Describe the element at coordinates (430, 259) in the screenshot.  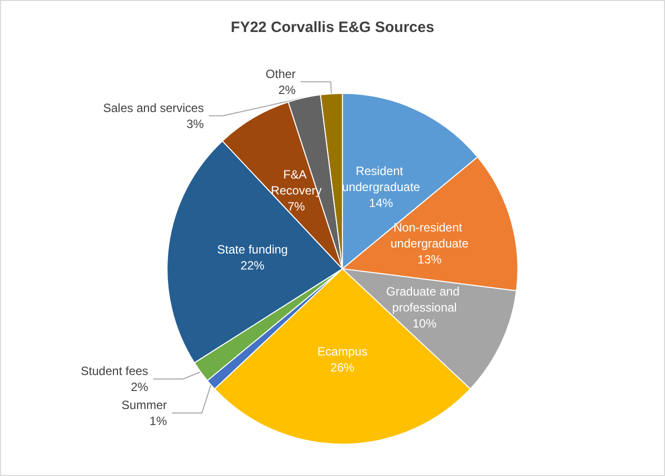
I see `data-label: 13%` at that location.